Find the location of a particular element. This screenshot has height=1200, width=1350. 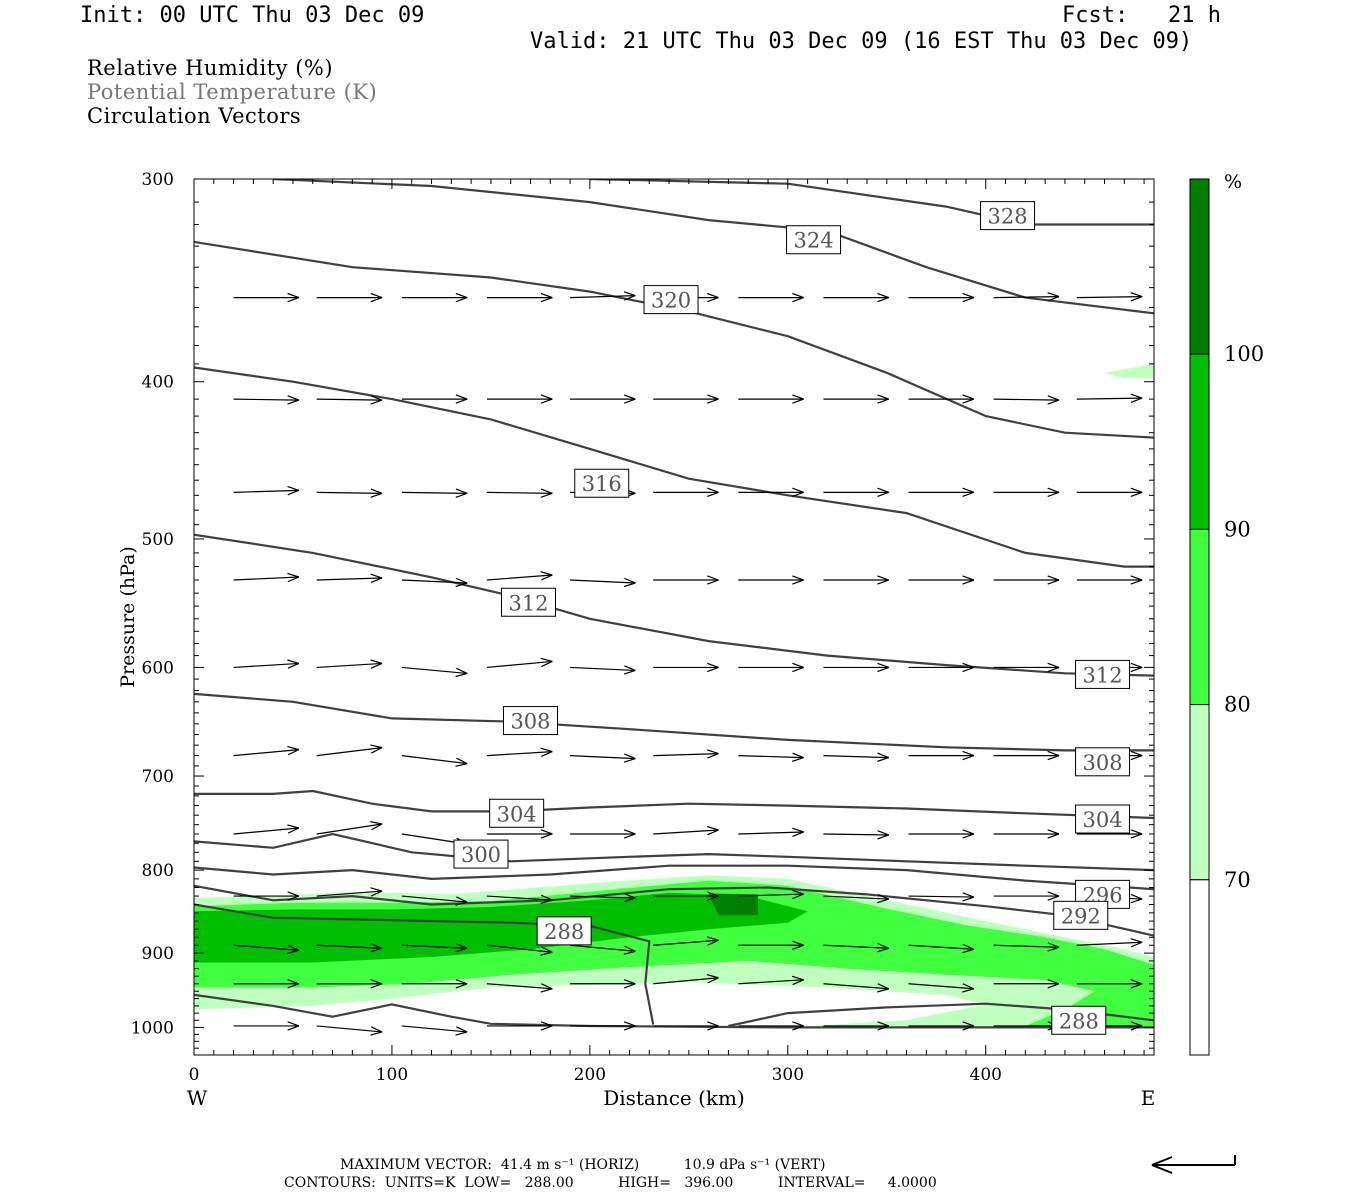

contour-label: 312 is located at coordinates (1103, 674).